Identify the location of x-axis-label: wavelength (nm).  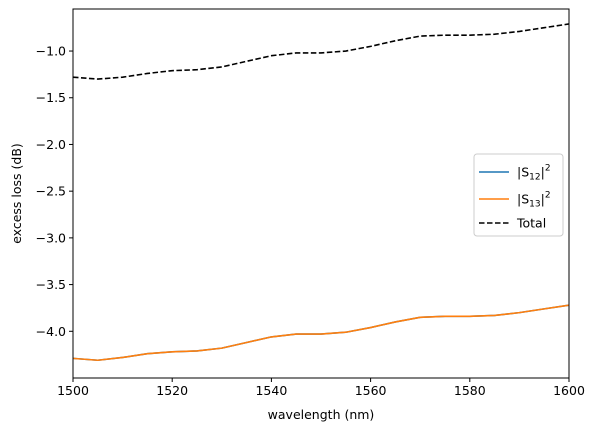
(321, 414).